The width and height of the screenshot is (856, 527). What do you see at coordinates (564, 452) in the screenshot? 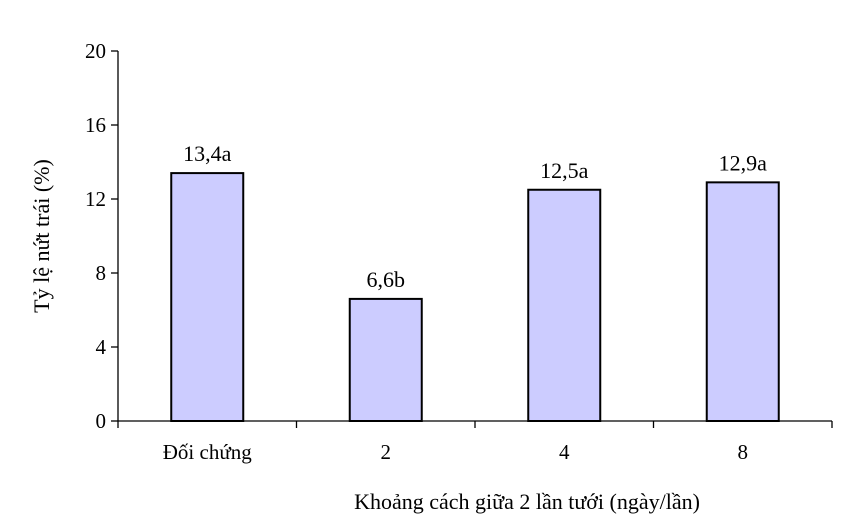
I see `x-tick-label: 4` at bounding box center [564, 452].